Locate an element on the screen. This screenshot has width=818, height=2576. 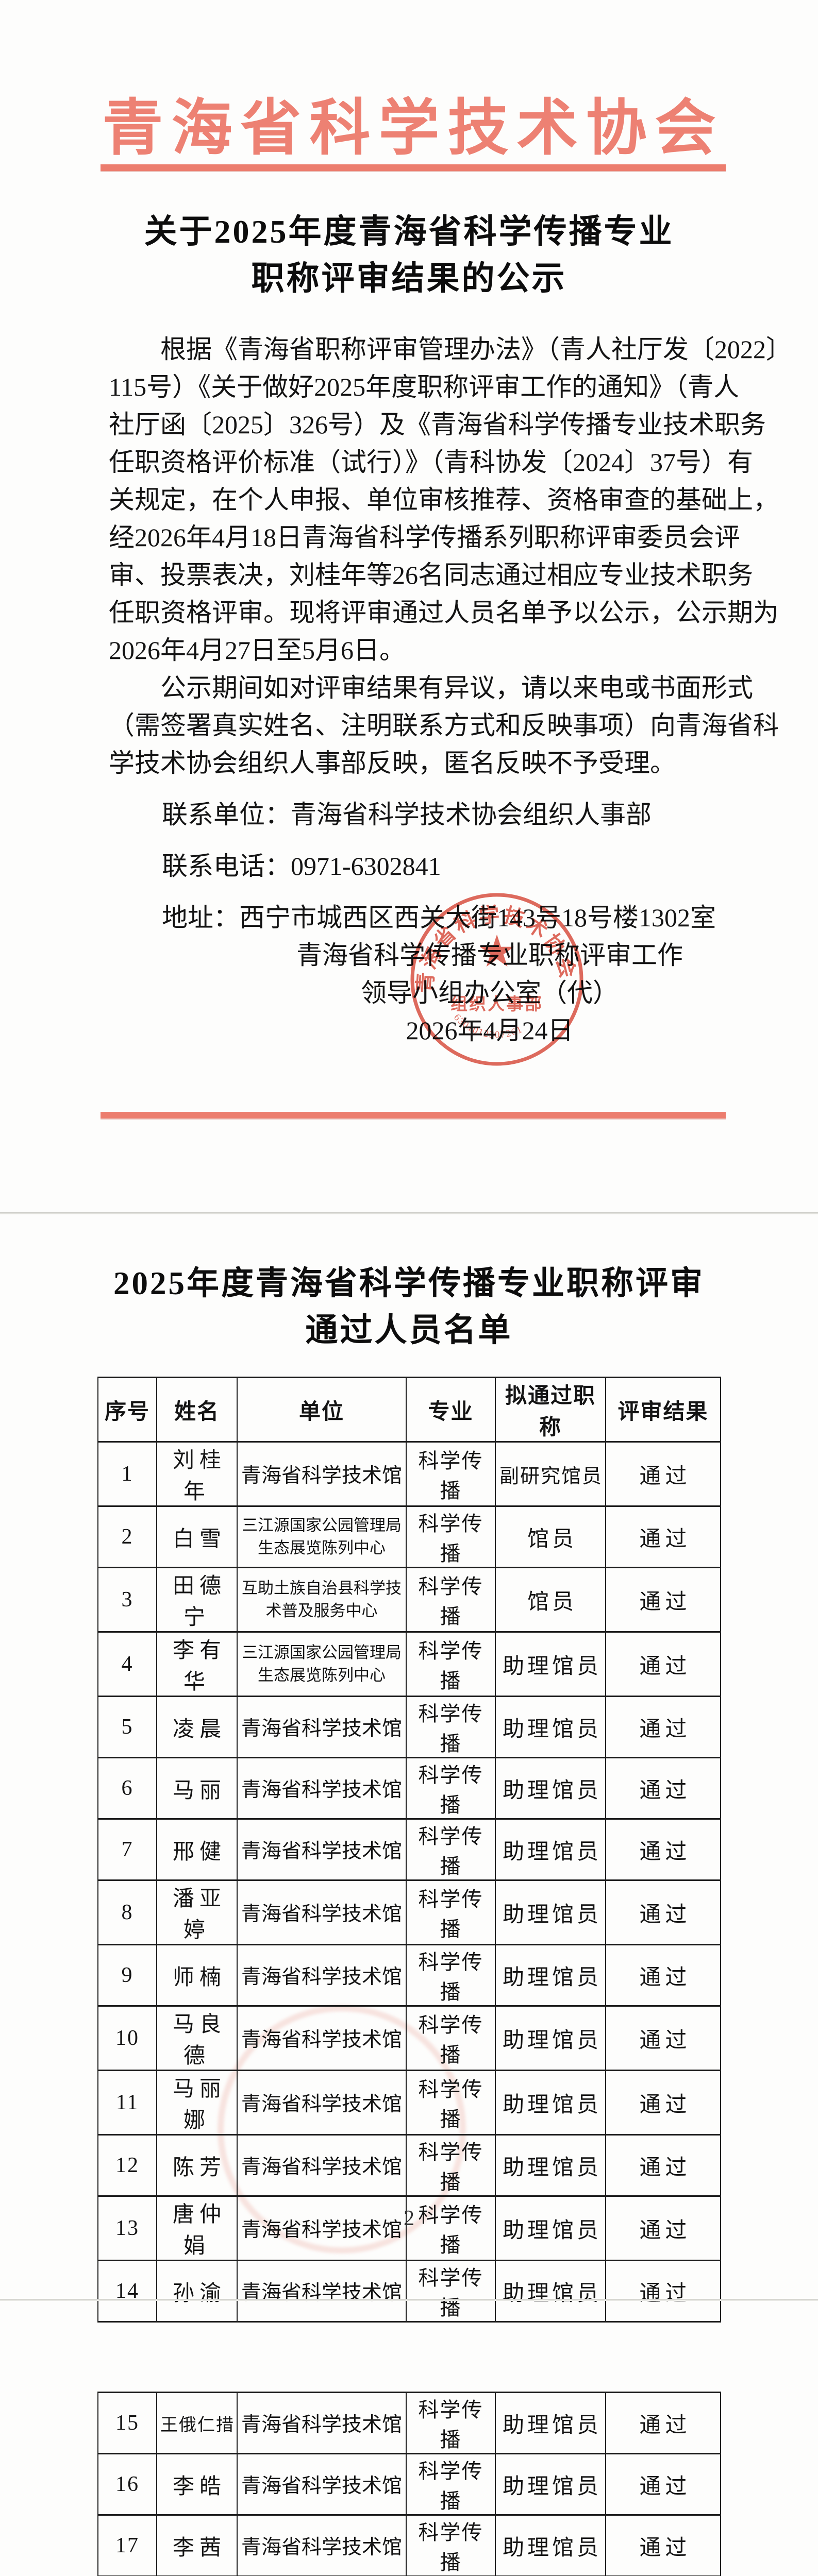
text-line: 2026年4月27日至5月6日。 is located at coordinates (257, 650).